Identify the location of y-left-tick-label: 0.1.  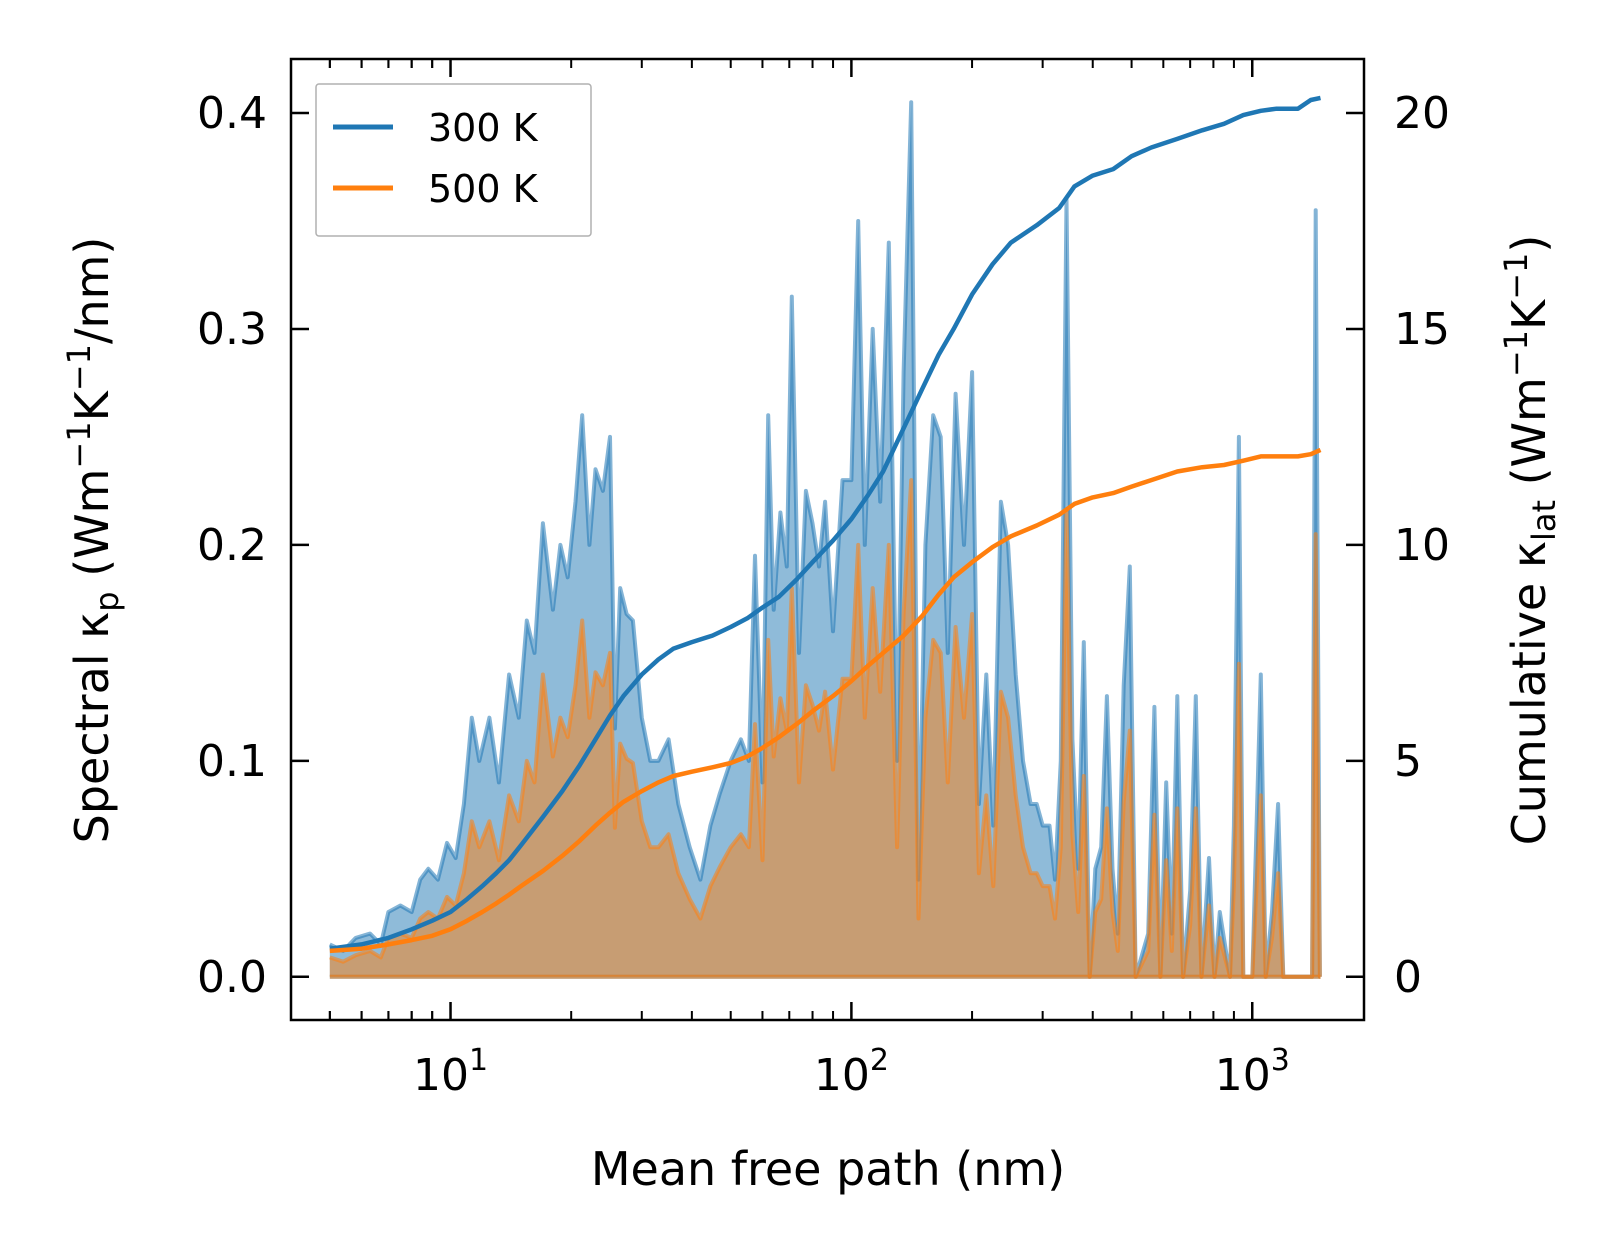
(232, 761).